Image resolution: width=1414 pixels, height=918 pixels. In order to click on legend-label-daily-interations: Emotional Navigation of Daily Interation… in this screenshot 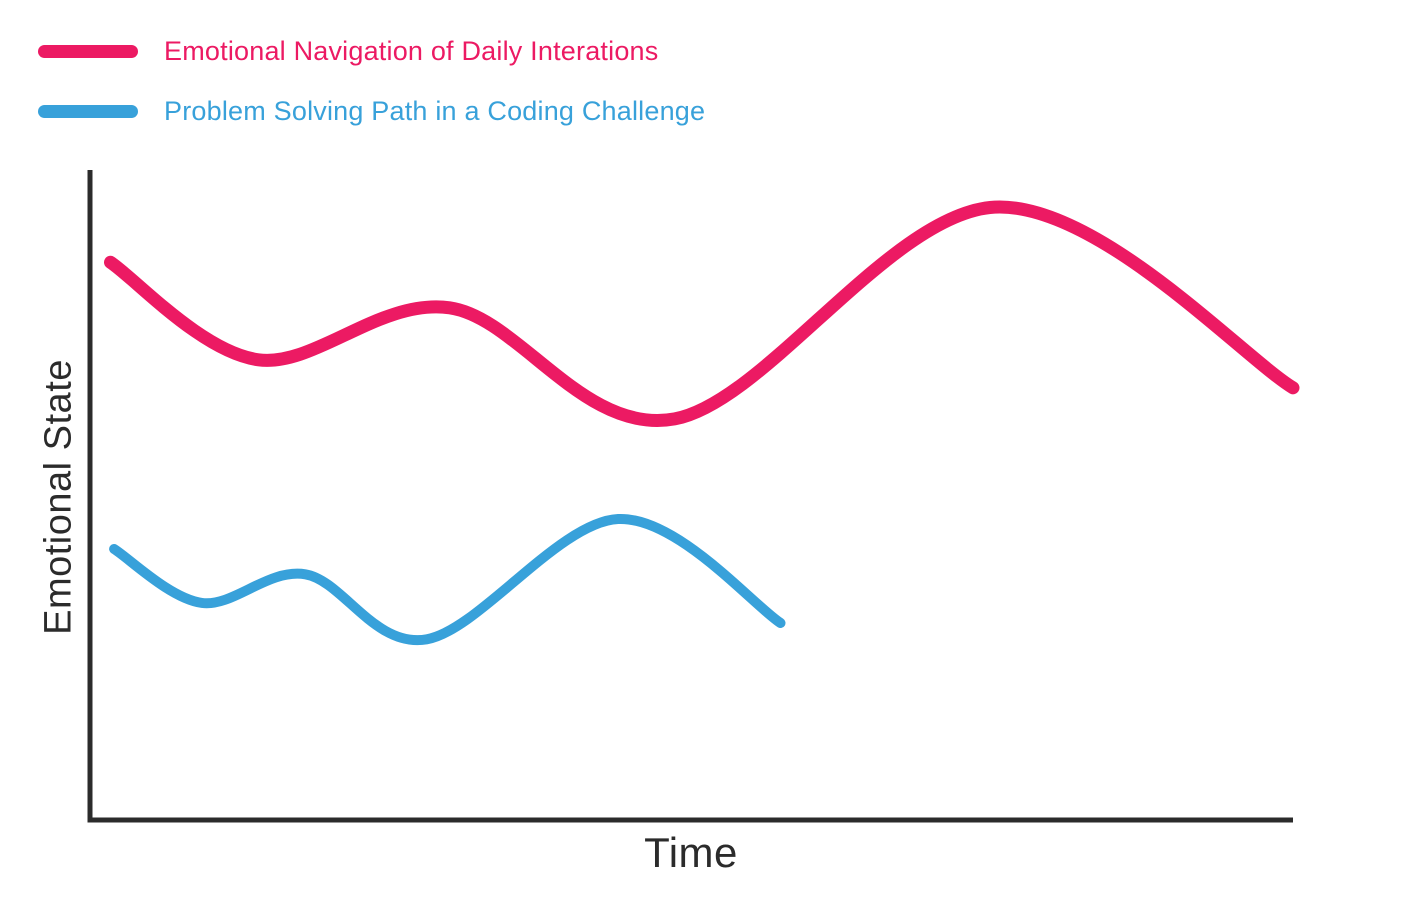, I will do `click(411, 51)`.